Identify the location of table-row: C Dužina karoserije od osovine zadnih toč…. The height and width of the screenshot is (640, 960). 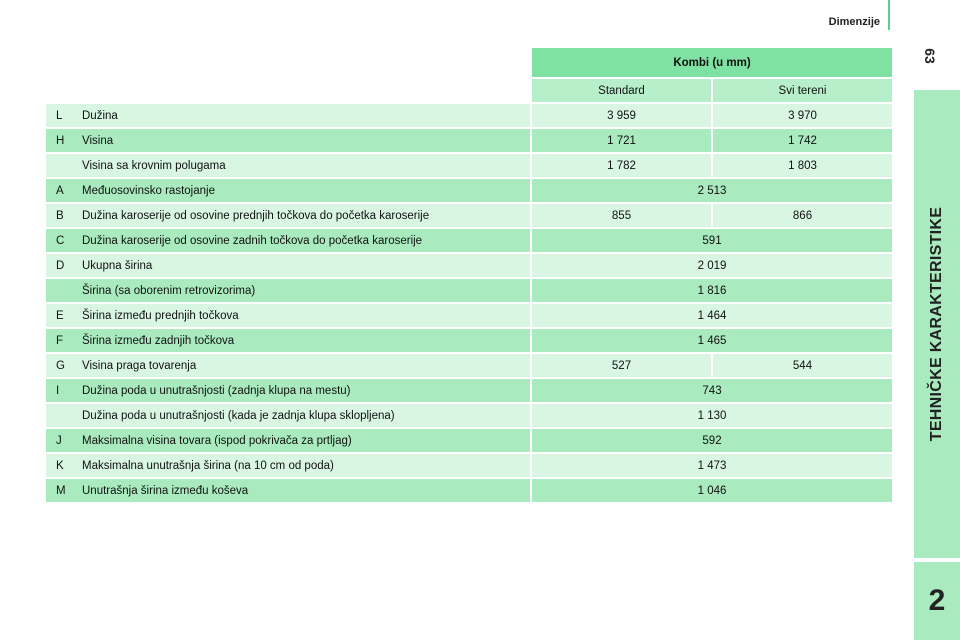
(469, 240).